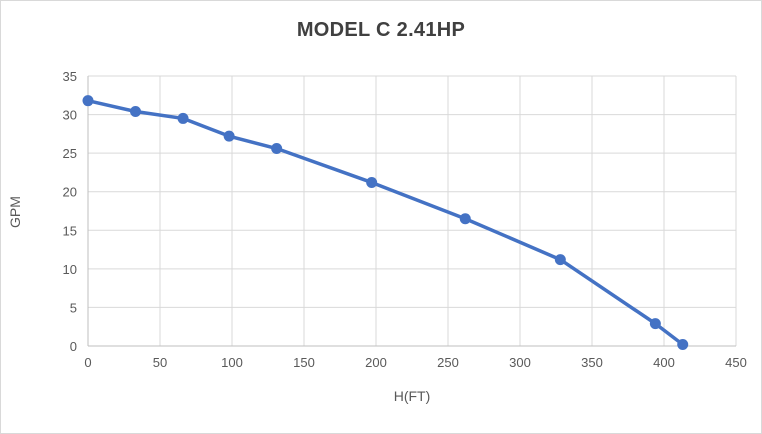  Describe the element at coordinates (520, 362) in the screenshot. I see `x-tick-label: 300` at that location.